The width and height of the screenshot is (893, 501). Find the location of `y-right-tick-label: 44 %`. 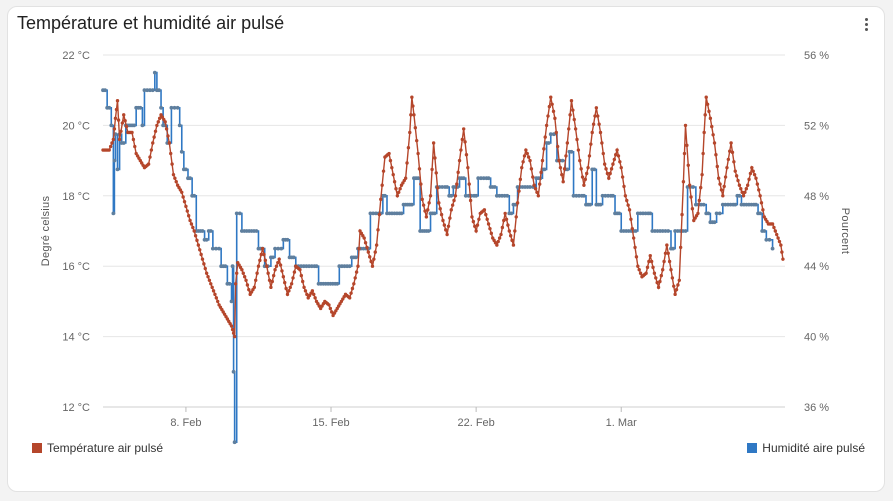

y-right-tick-label: 44 % is located at coordinates (816, 267).